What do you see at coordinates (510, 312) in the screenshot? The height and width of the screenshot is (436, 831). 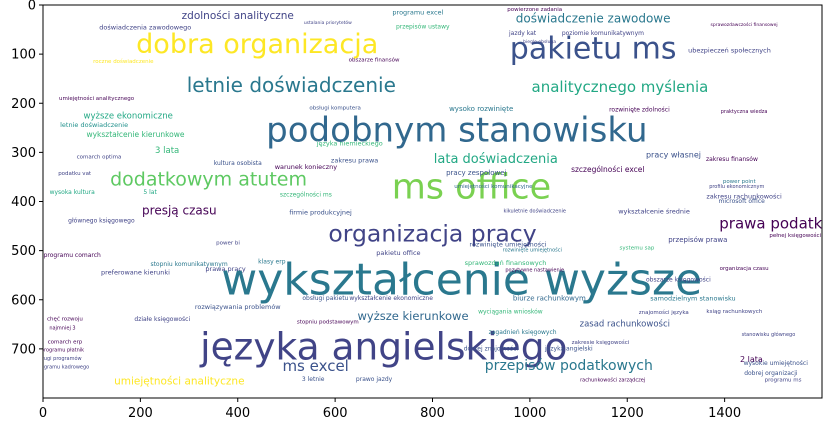 I see `word-cloud-word: wyciągania wniosków` at bounding box center [510, 312].